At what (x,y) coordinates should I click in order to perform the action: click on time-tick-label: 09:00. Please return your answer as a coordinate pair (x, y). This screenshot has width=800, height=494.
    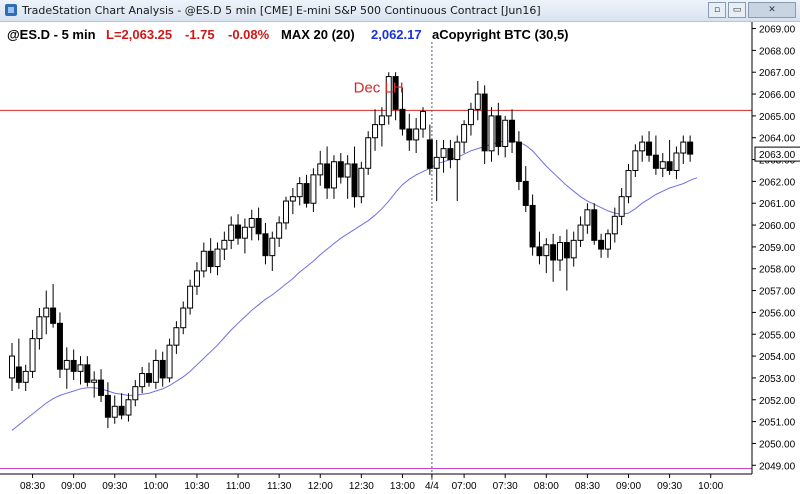
    Looking at the image, I should click on (628, 486).